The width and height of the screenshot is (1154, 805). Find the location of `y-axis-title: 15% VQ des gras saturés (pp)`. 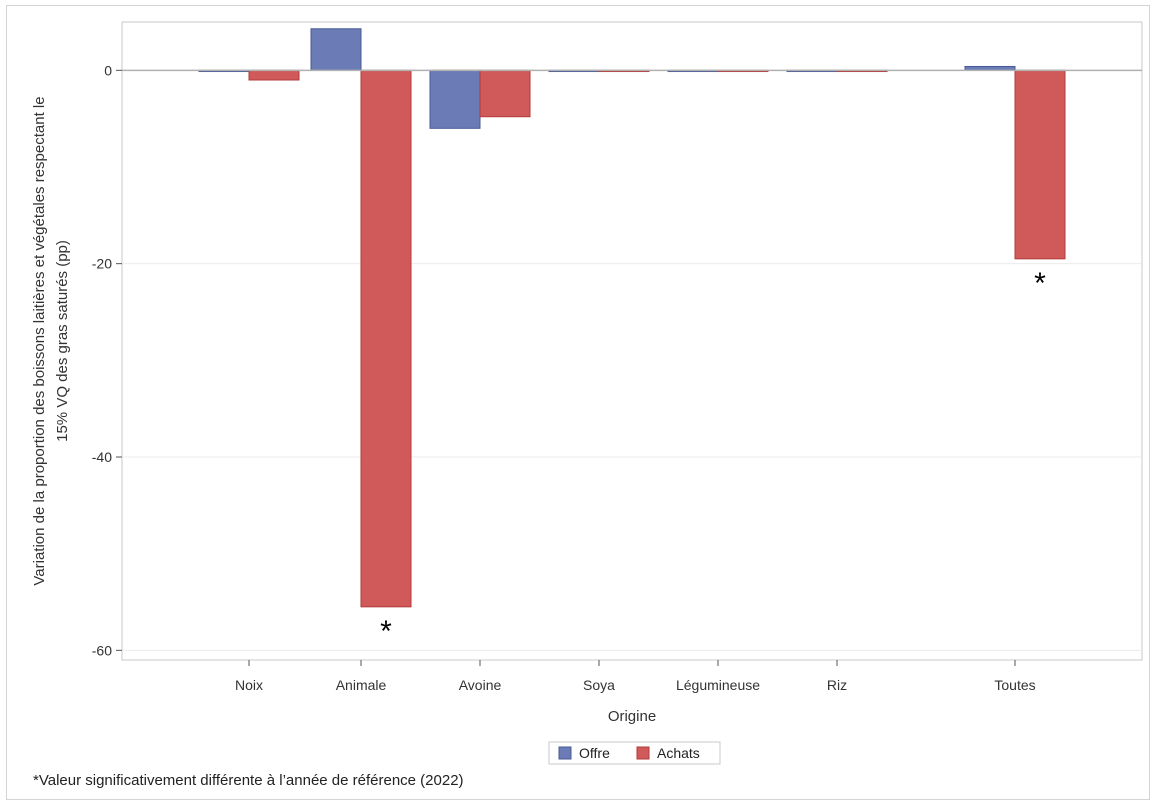

y-axis-title: 15% VQ des gras saturés (pp) is located at coordinates (62, 341).